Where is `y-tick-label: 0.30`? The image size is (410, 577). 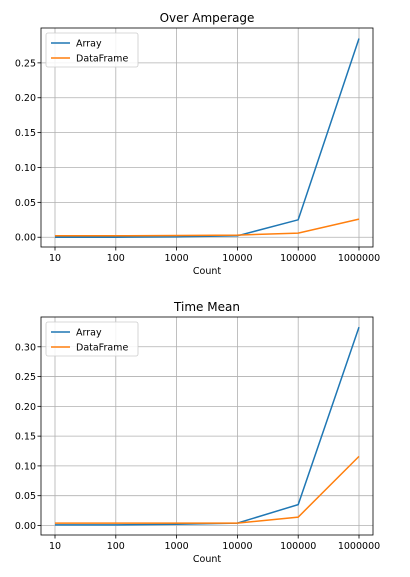 y-tick-label: 0.30 is located at coordinates (25, 347).